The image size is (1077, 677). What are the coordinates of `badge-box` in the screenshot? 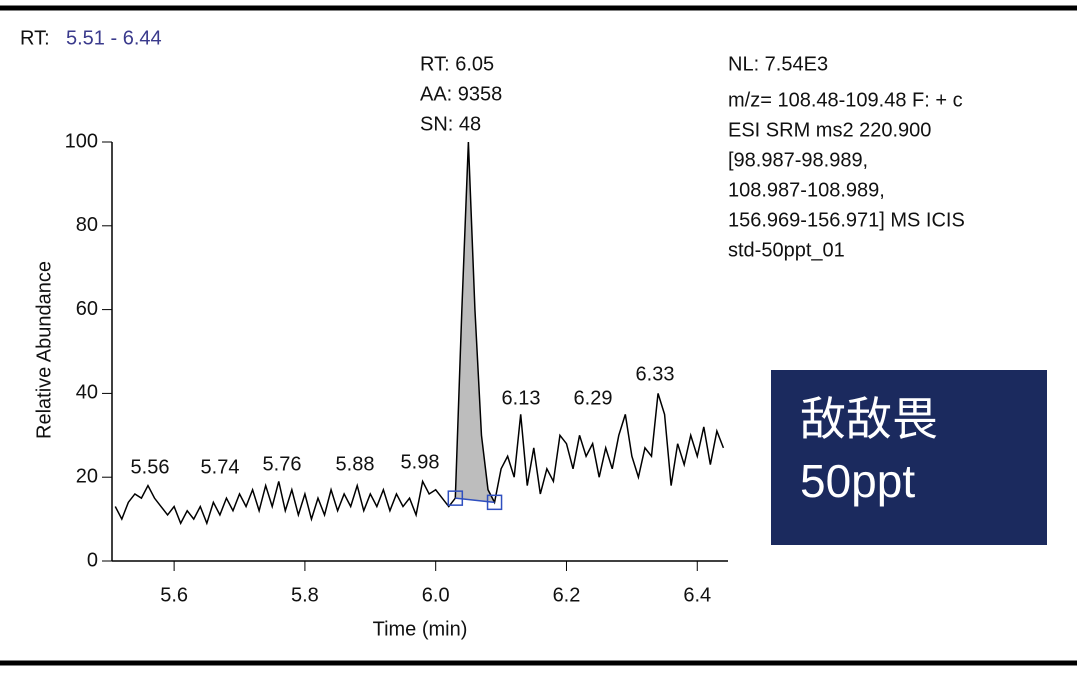 It's located at (909, 457).